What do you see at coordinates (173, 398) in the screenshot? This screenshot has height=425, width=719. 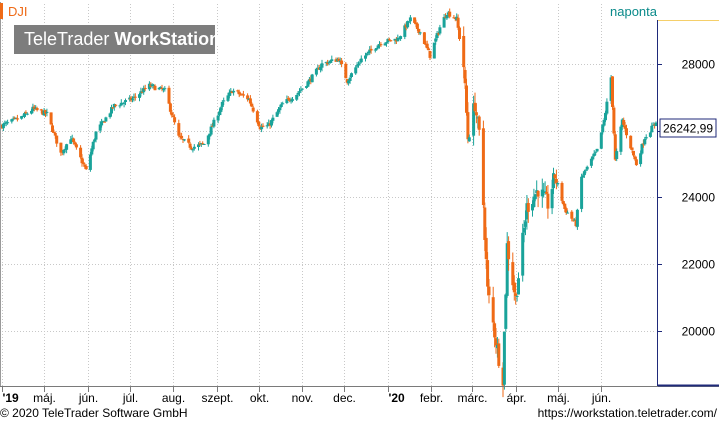 I see `x-tick-label: aug.` at bounding box center [173, 398].